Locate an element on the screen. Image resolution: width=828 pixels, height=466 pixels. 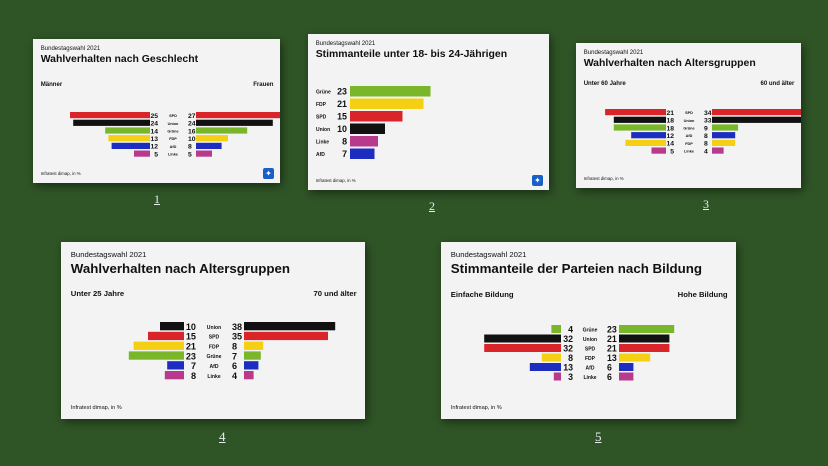
value-left-fdp: 14 is located at coordinates (670, 144).